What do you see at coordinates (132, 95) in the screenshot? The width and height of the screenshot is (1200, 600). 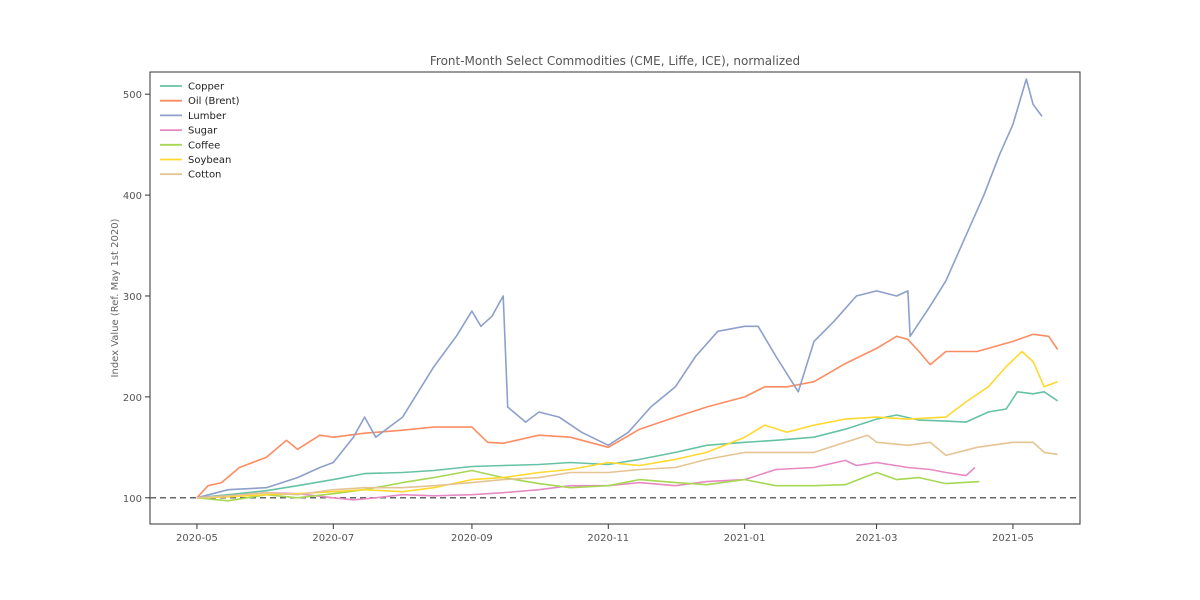 I see `y-tick-label: 500` at bounding box center [132, 95].